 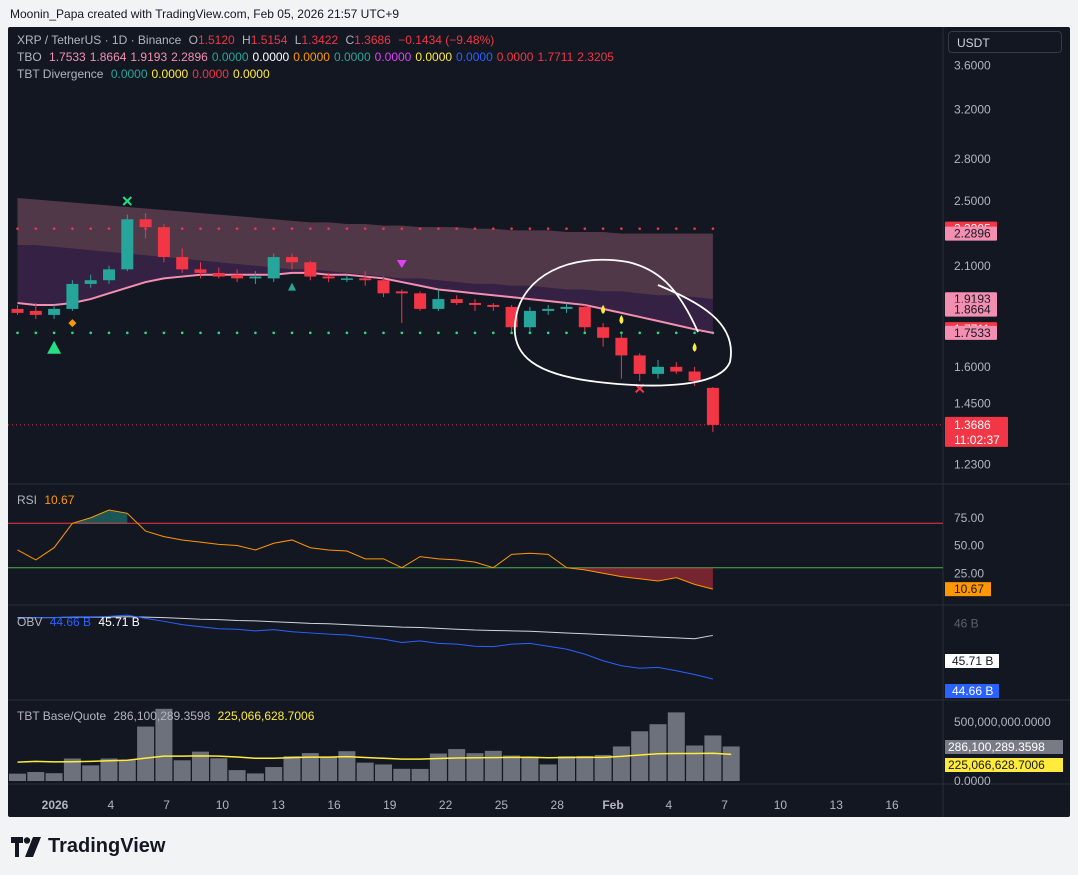 What do you see at coordinates (1005, 42) in the screenshot?
I see `currency-button: USDT` at bounding box center [1005, 42].